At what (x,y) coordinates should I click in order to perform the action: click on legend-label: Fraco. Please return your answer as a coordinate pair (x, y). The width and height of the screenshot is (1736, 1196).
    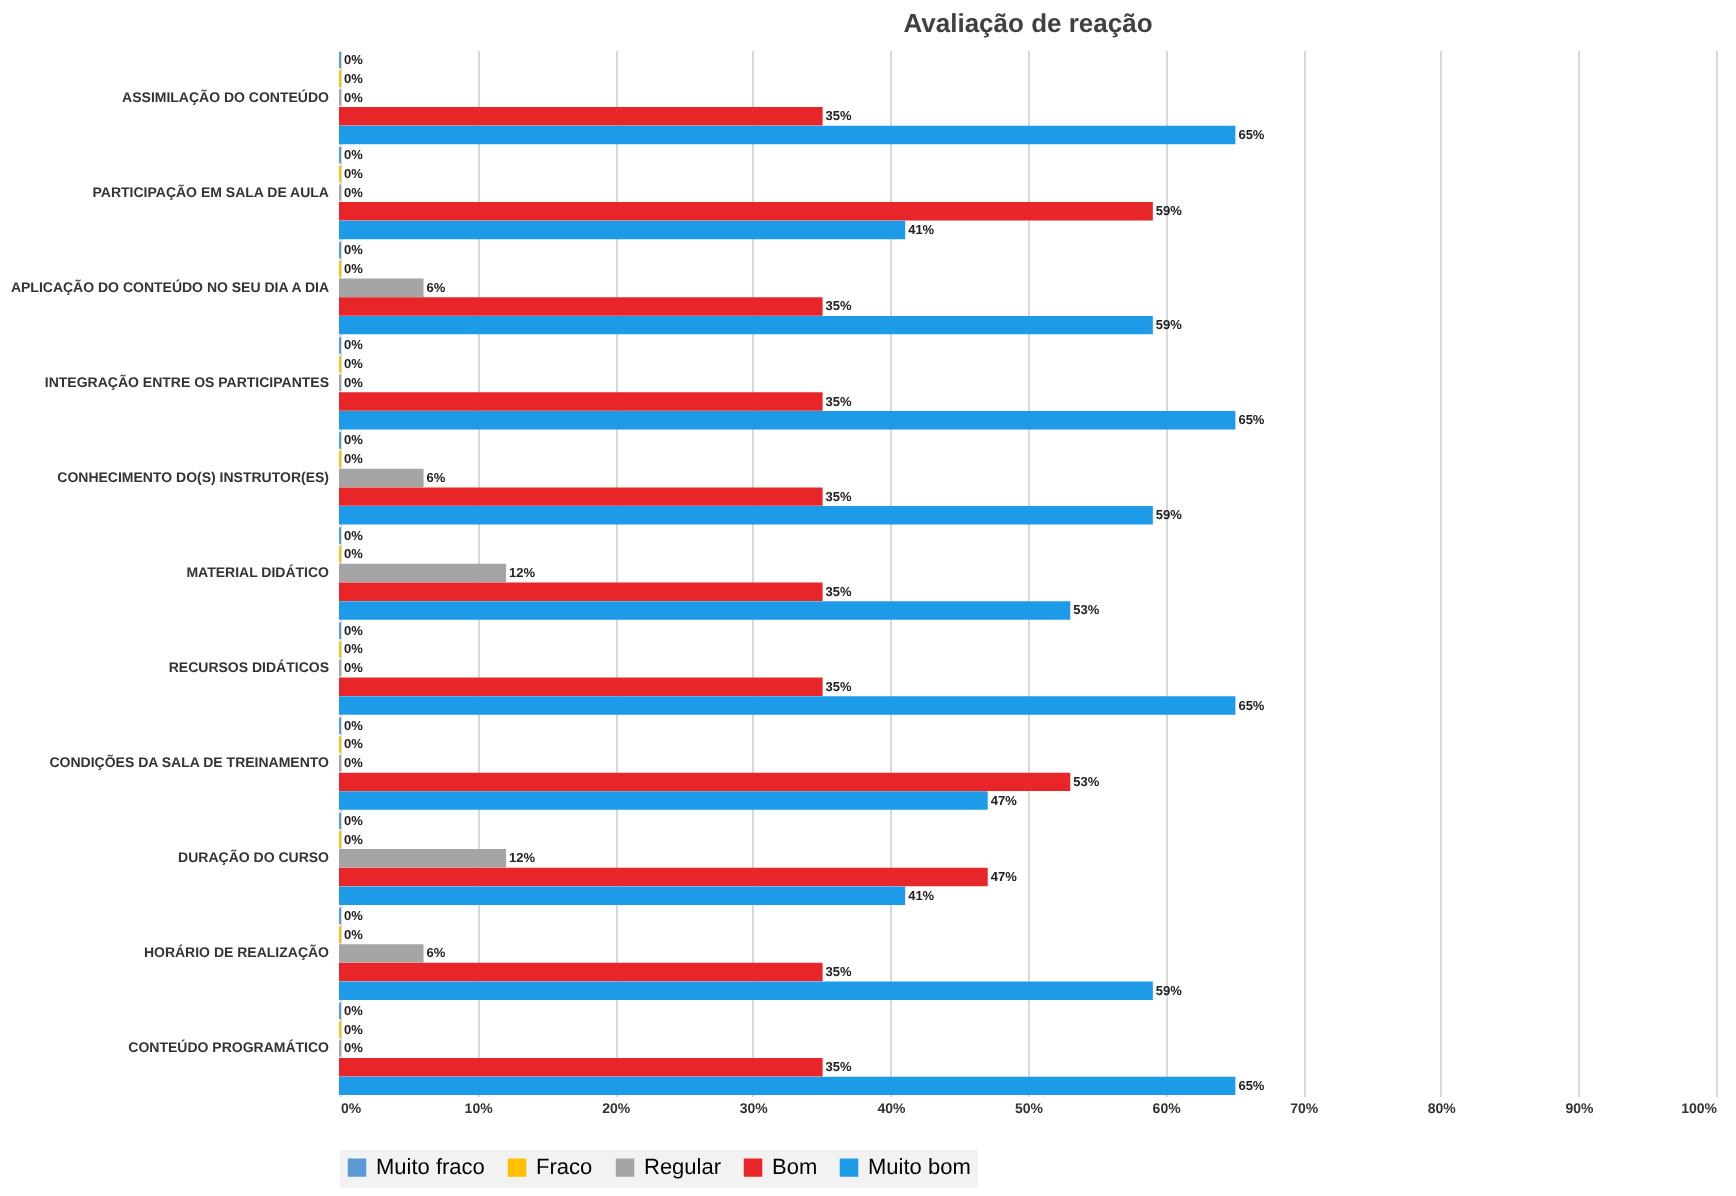
    Looking at the image, I should click on (564, 1167).